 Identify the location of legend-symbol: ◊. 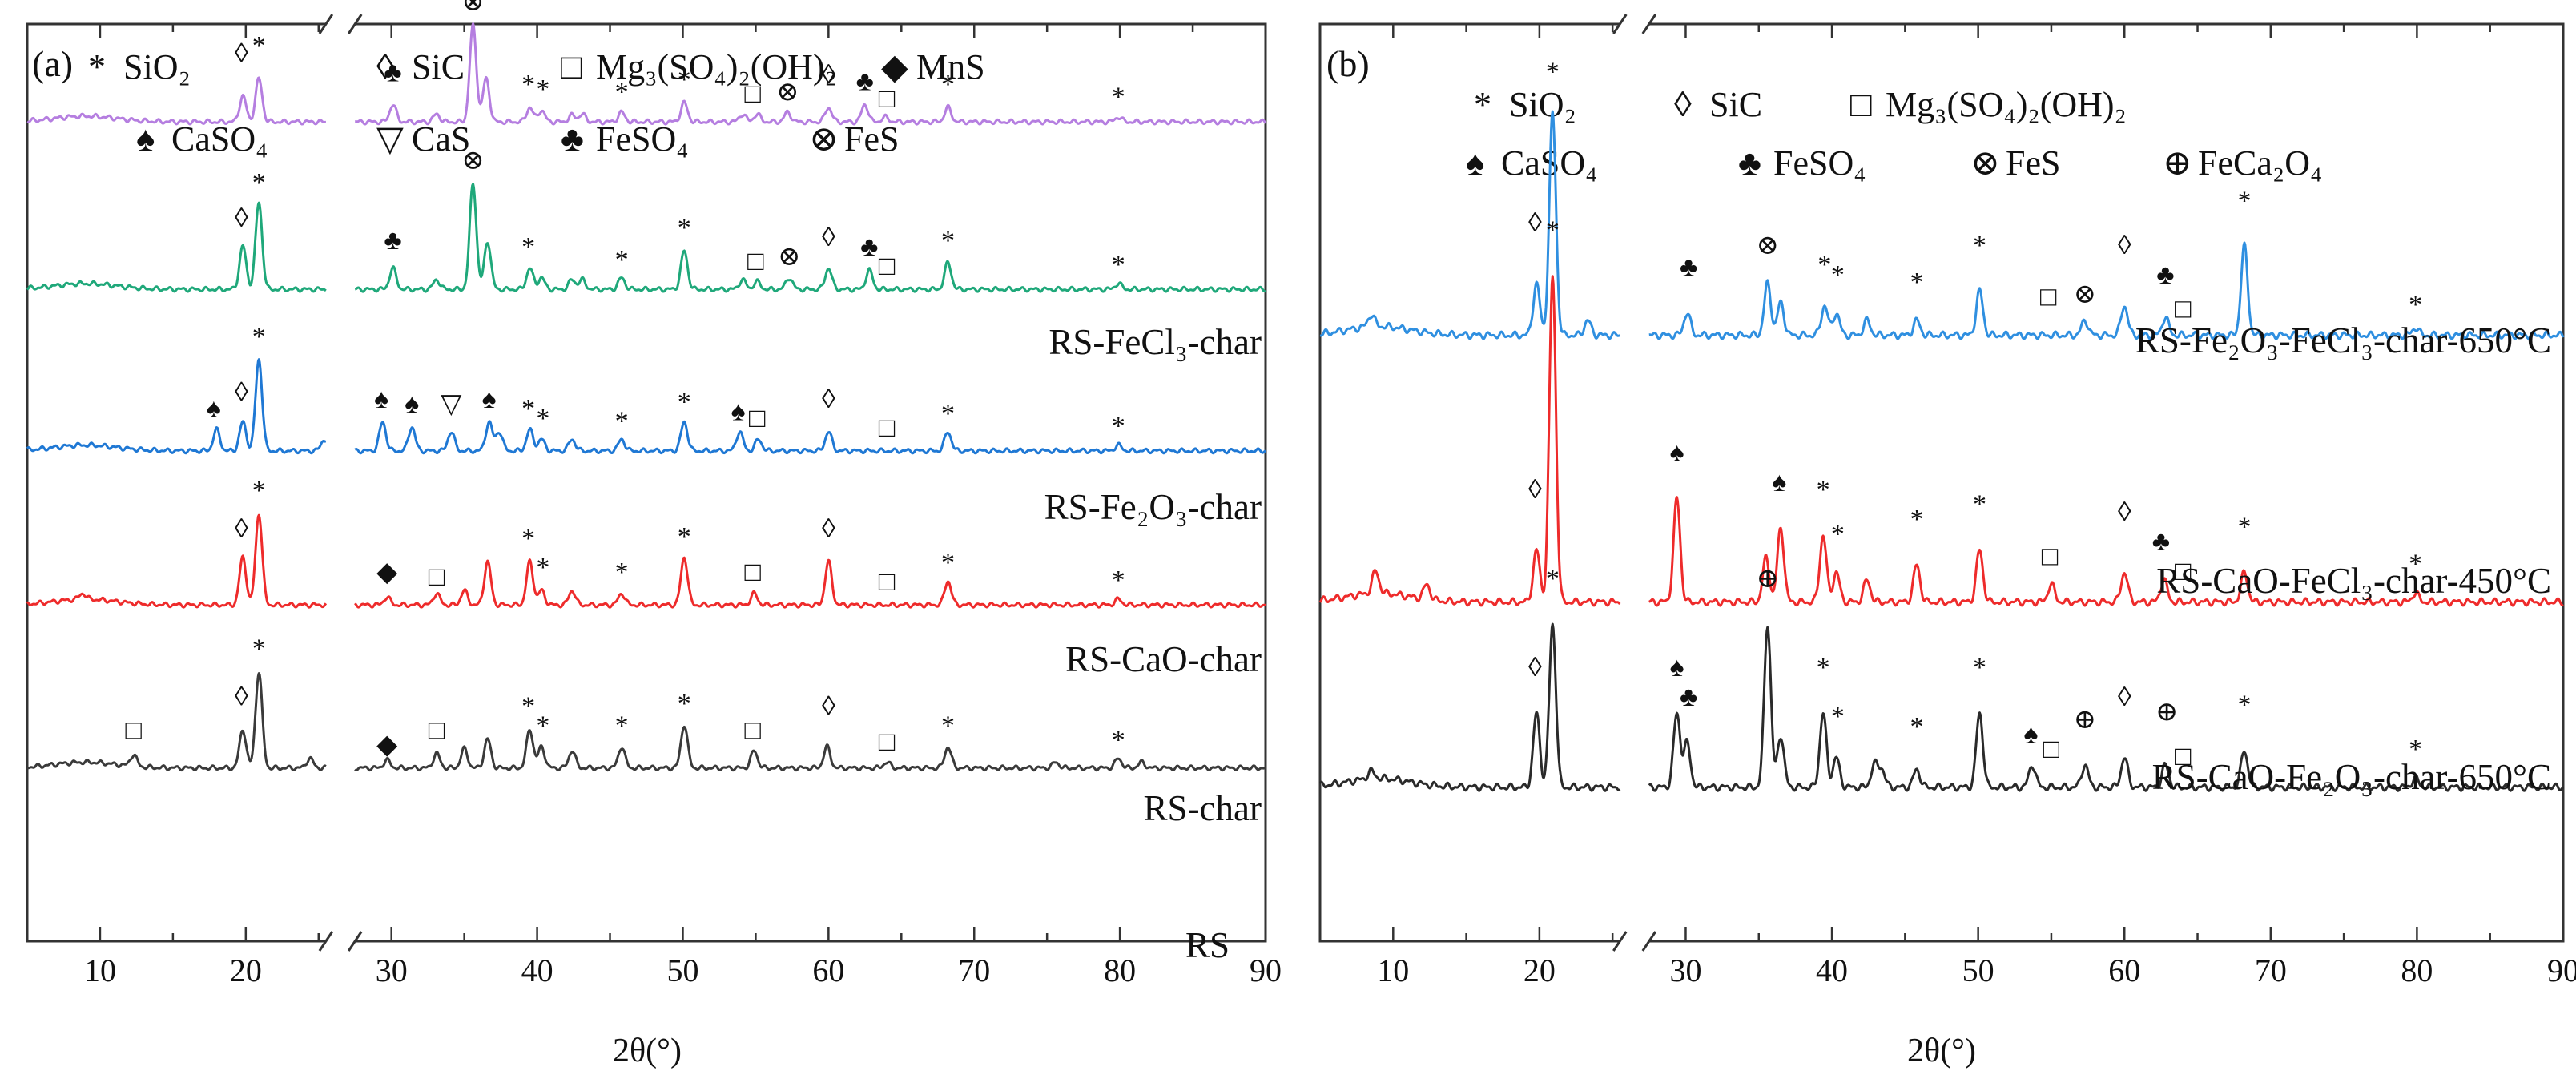
(1683, 104).